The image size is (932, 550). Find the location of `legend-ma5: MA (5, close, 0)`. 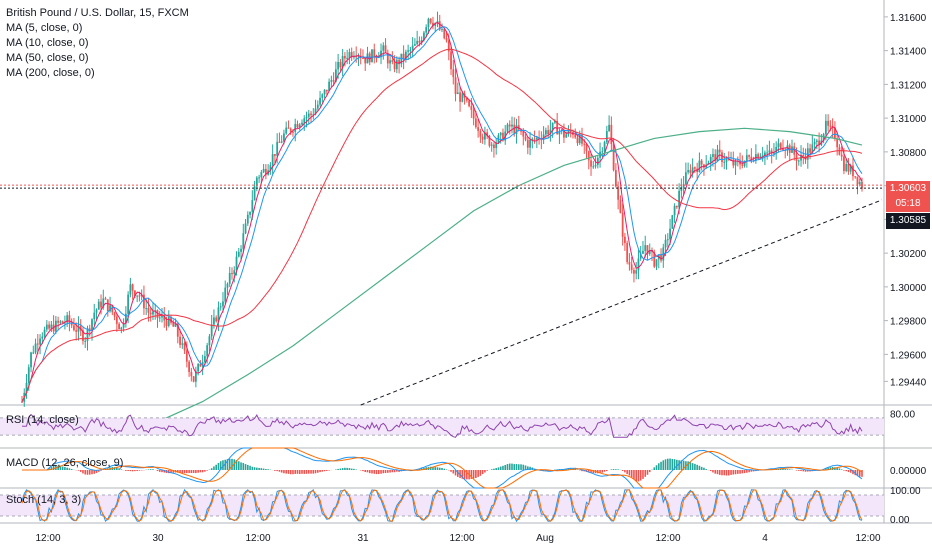

legend-ma5: MA (5, close, 0) is located at coordinates (44, 28).